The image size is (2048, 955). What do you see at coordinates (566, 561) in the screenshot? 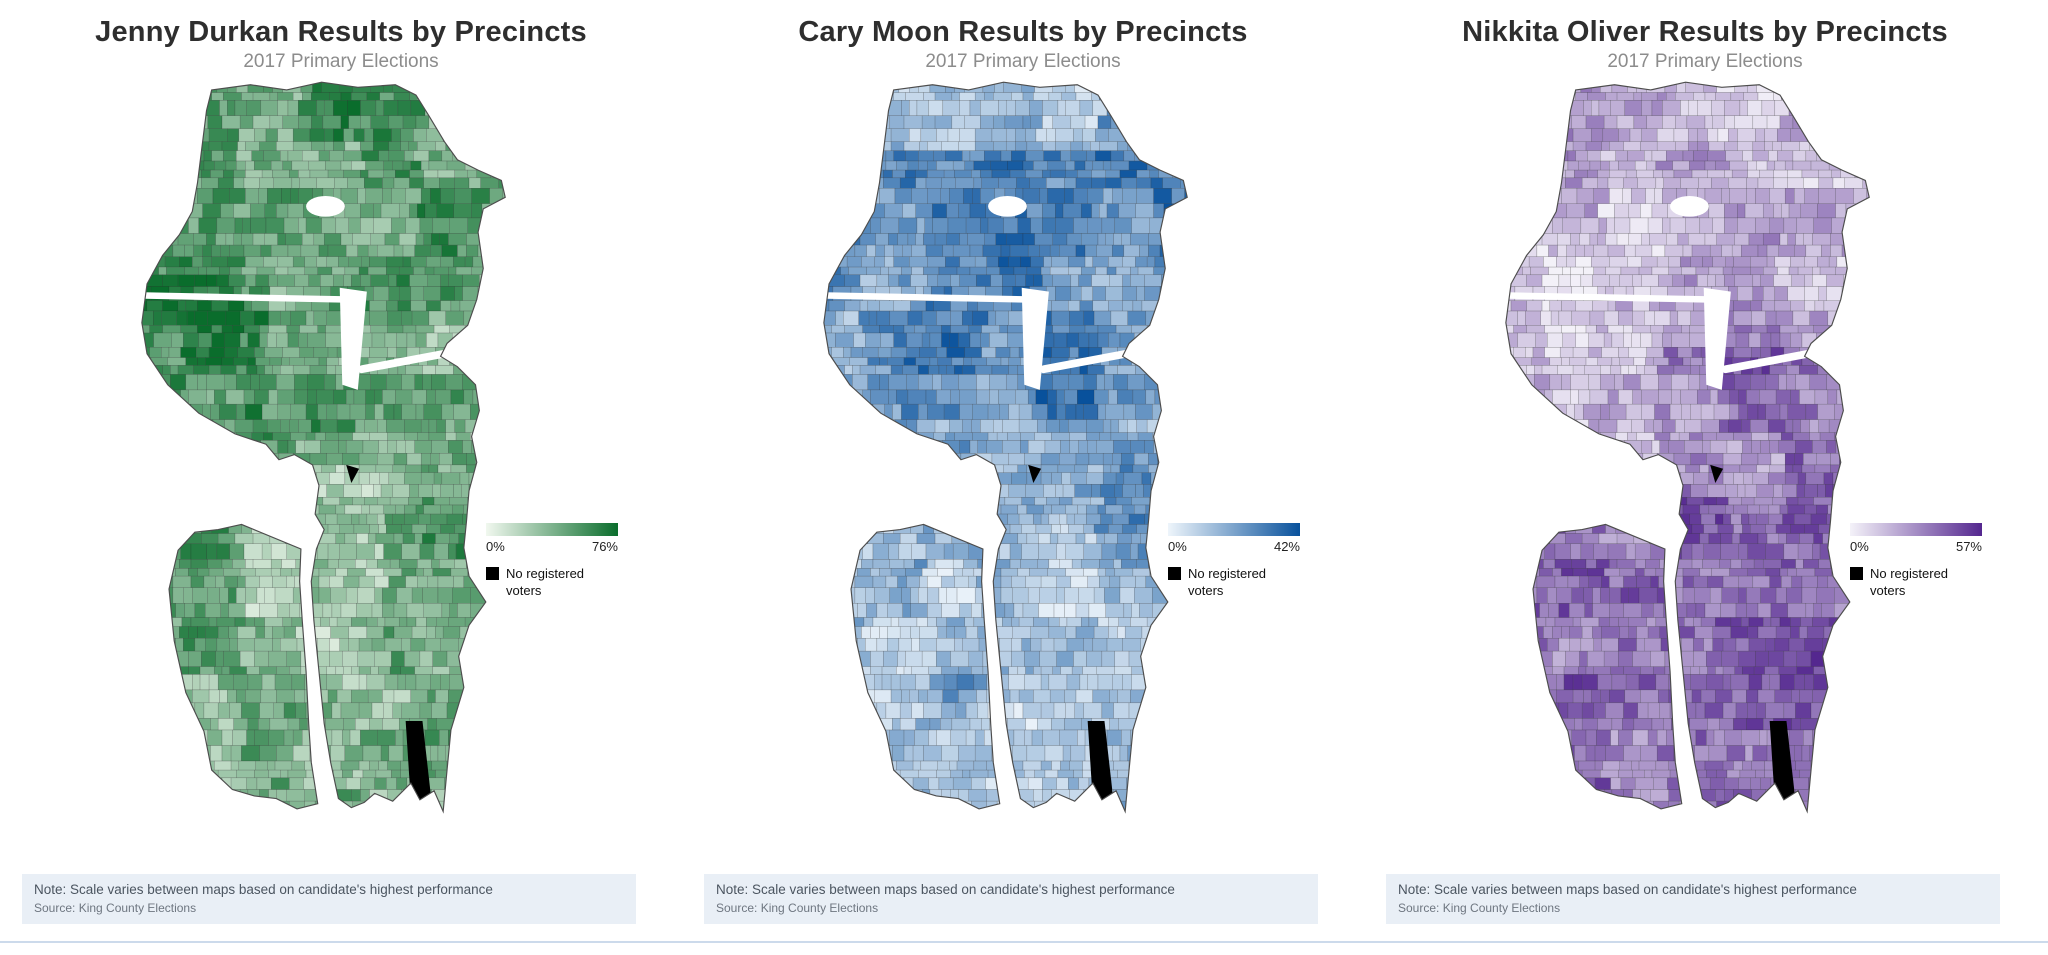
I see `color-scale-legend: 0% 76% No registered voters` at bounding box center [566, 561].